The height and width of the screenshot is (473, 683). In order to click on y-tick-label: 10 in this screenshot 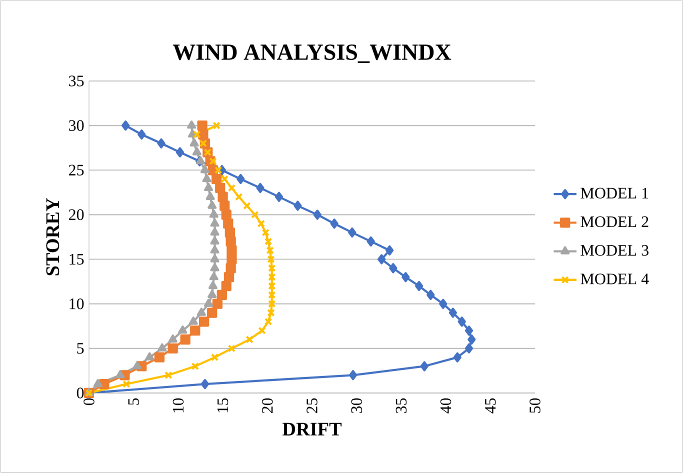, I will do `click(77, 304)`.